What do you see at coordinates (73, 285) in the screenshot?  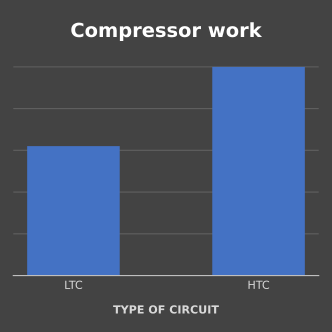 I see `x-tick-label: LTC` at bounding box center [73, 285].